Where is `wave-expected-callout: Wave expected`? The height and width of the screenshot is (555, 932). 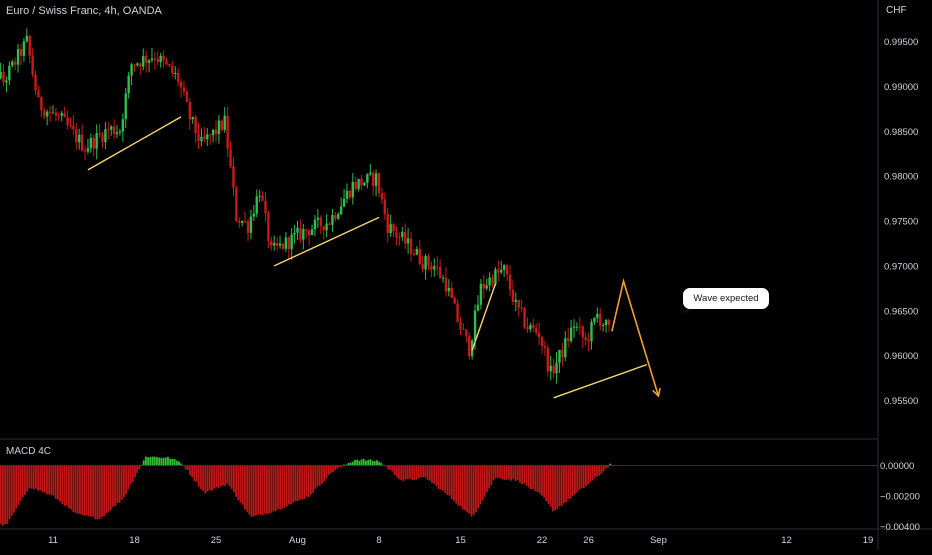
wave-expected-callout: Wave expected is located at coordinates (726, 298).